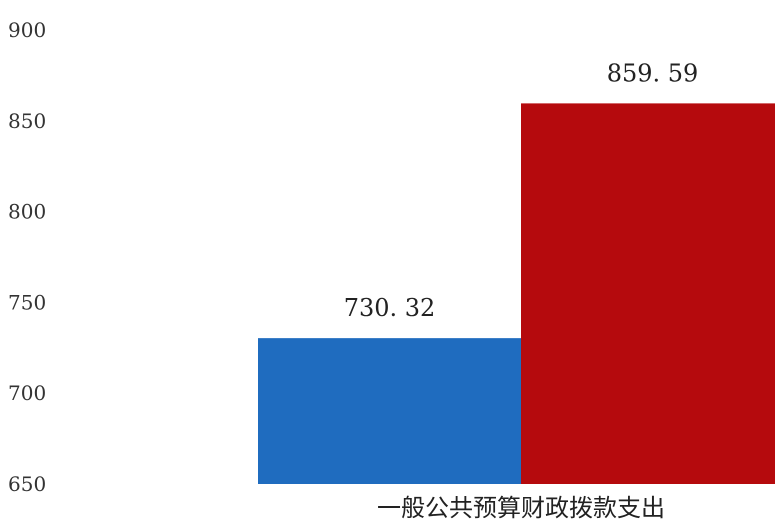 The height and width of the screenshot is (525, 775). I want to click on data-label-series-2: 859. 59, so click(653, 73).